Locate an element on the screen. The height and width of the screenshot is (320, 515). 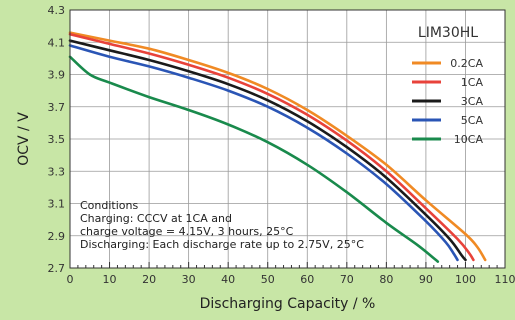
y-tick-label: 4.3 is located at coordinates (57, 10).